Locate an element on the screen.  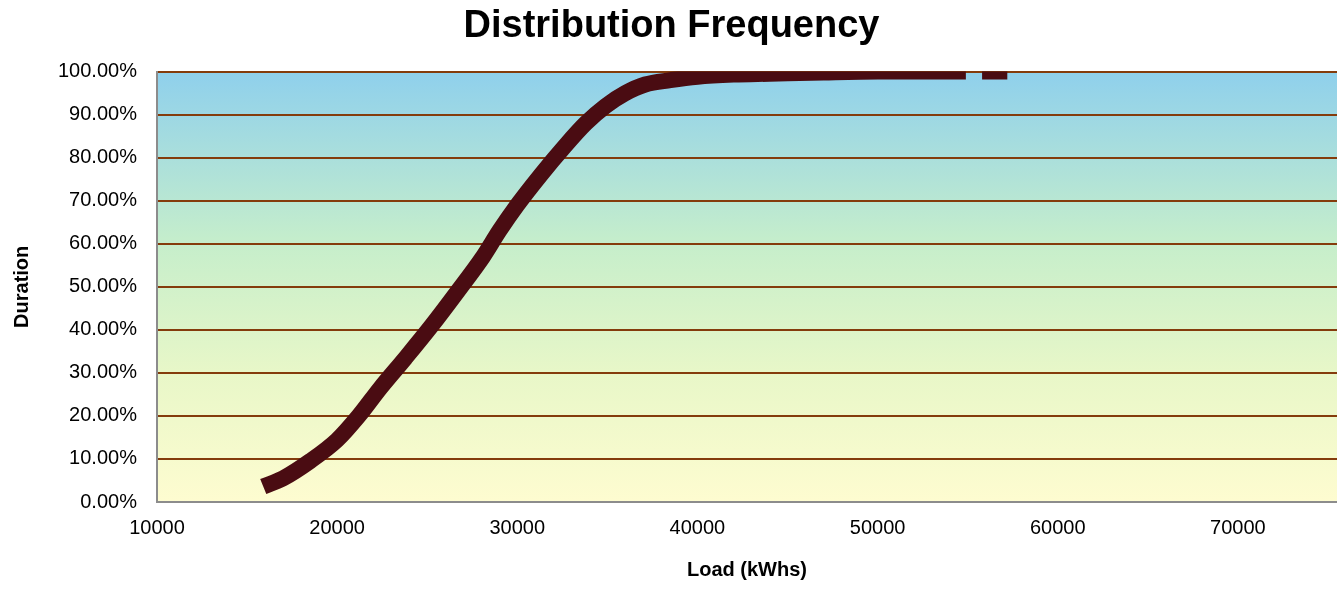
y-tick-label: 10.00% is located at coordinates (103, 457).